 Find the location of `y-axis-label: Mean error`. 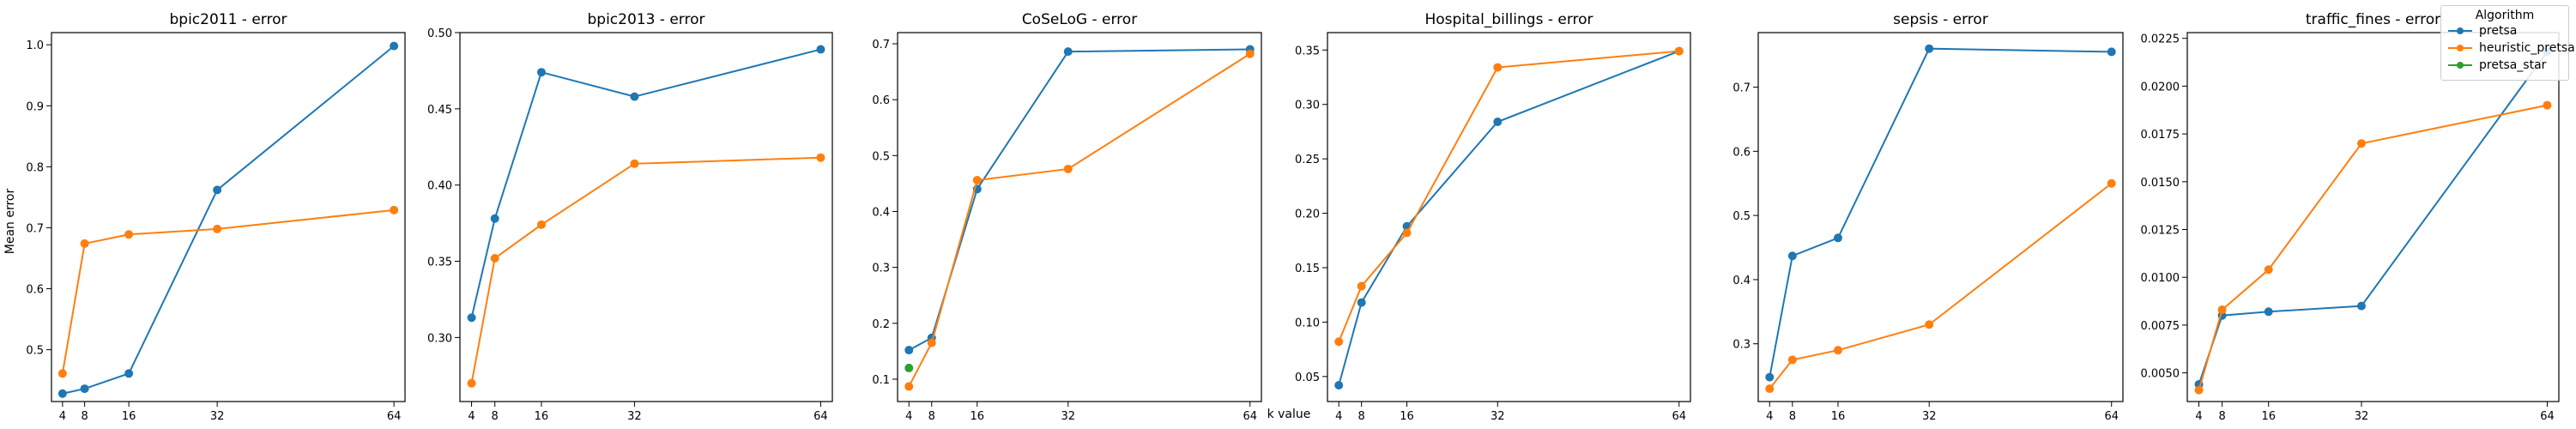

y-axis-label: Mean error is located at coordinates (10, 222).